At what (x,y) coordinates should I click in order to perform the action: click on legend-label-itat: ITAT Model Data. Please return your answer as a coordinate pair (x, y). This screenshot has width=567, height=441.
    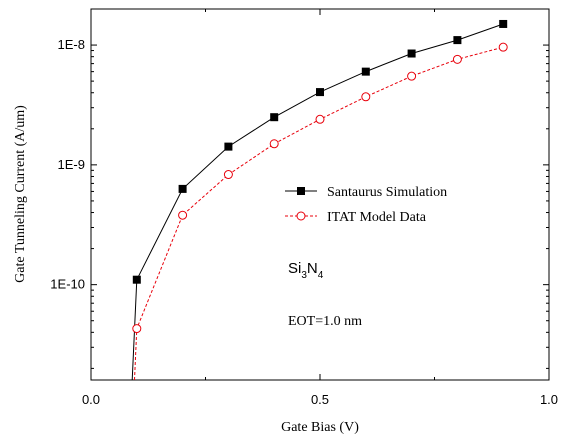
    Looking at the image, I should click on (377, 217).